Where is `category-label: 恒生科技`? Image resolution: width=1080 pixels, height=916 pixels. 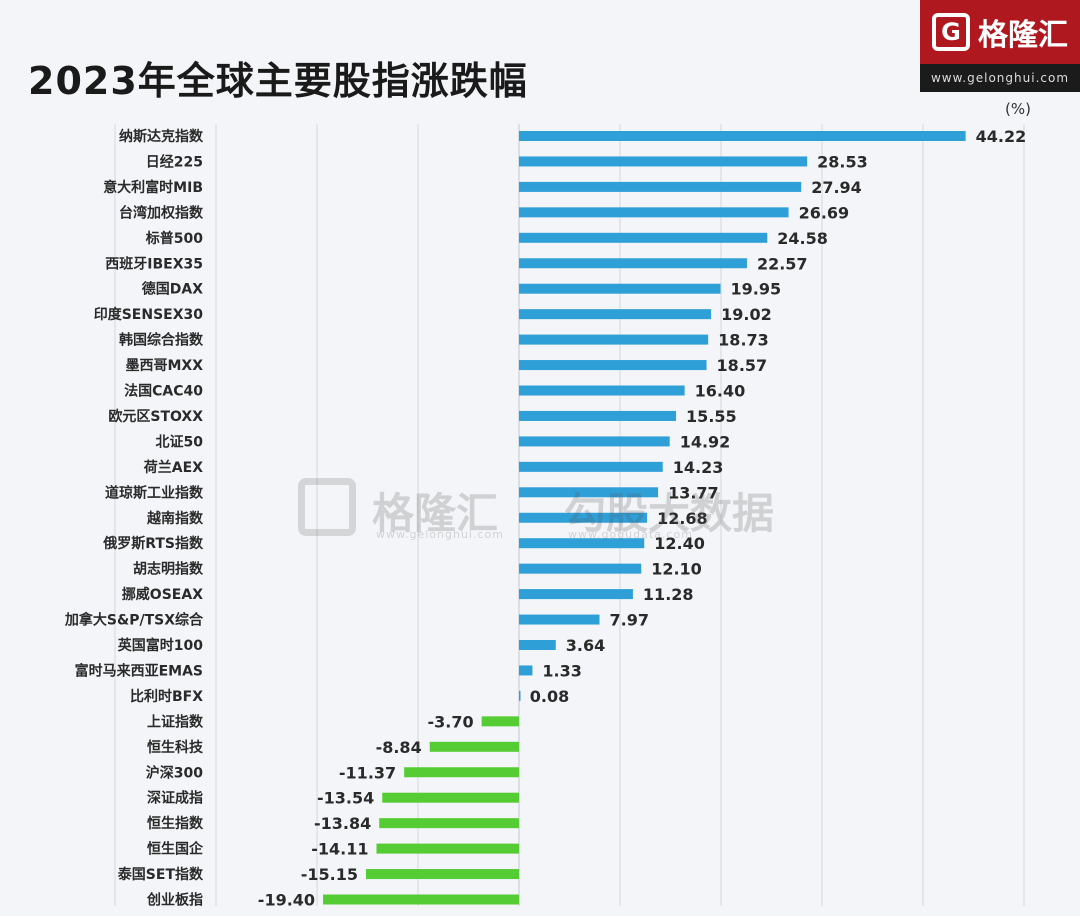
category-label: 恒生科技 is located at coordinates (175, 747).